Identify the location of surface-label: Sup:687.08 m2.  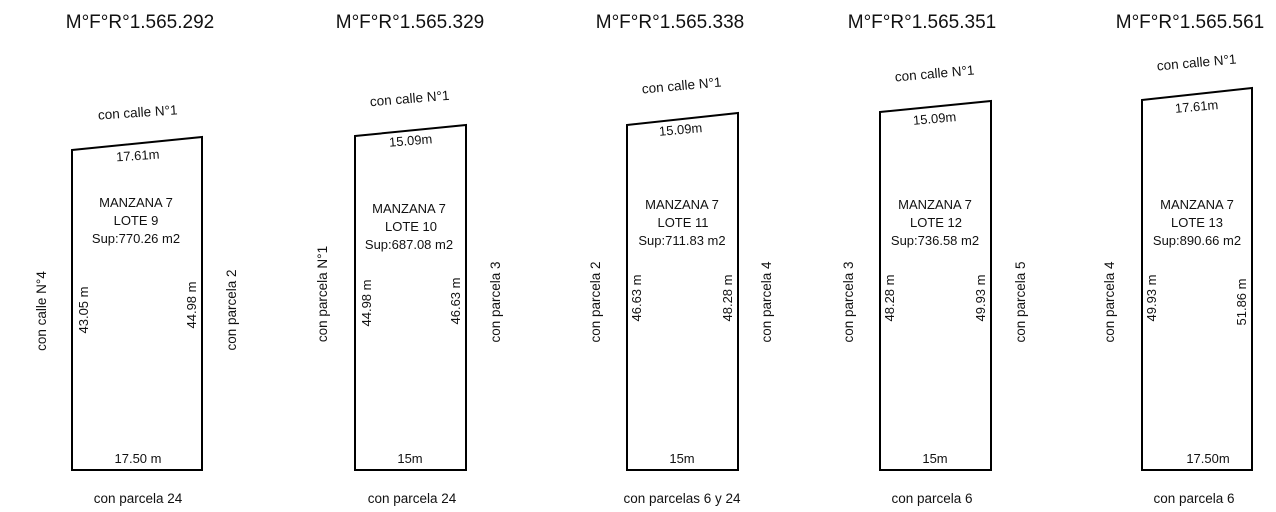
(409, 244).